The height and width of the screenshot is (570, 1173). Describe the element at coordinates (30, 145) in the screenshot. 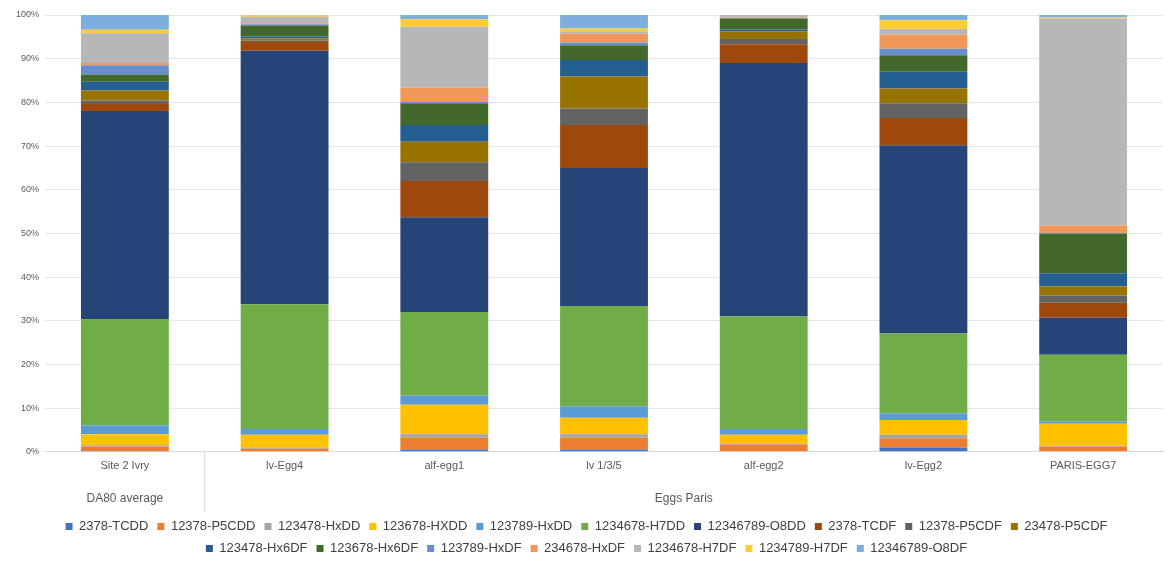

I see `y-tick-label: 70%` at that location.